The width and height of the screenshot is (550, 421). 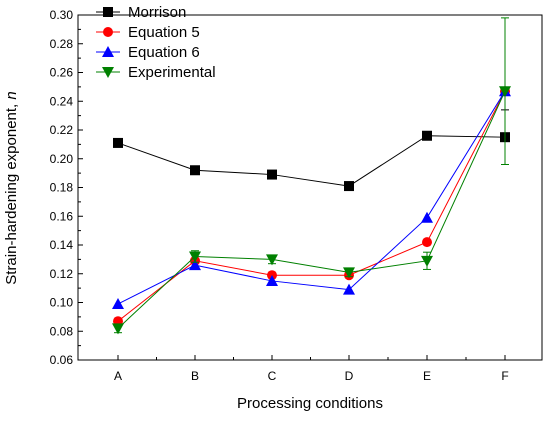 I want to click on legend-entry: Equation 6, so click(x=148, y=52).